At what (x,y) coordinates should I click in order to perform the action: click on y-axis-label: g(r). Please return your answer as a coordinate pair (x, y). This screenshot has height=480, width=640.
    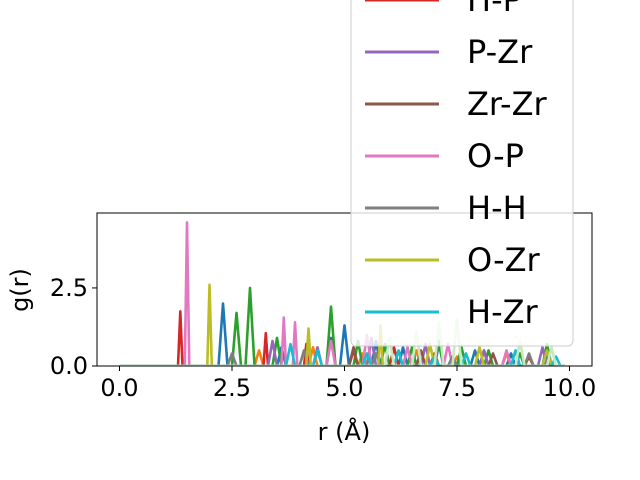
    Looking at the image, I should click on (20, 290).